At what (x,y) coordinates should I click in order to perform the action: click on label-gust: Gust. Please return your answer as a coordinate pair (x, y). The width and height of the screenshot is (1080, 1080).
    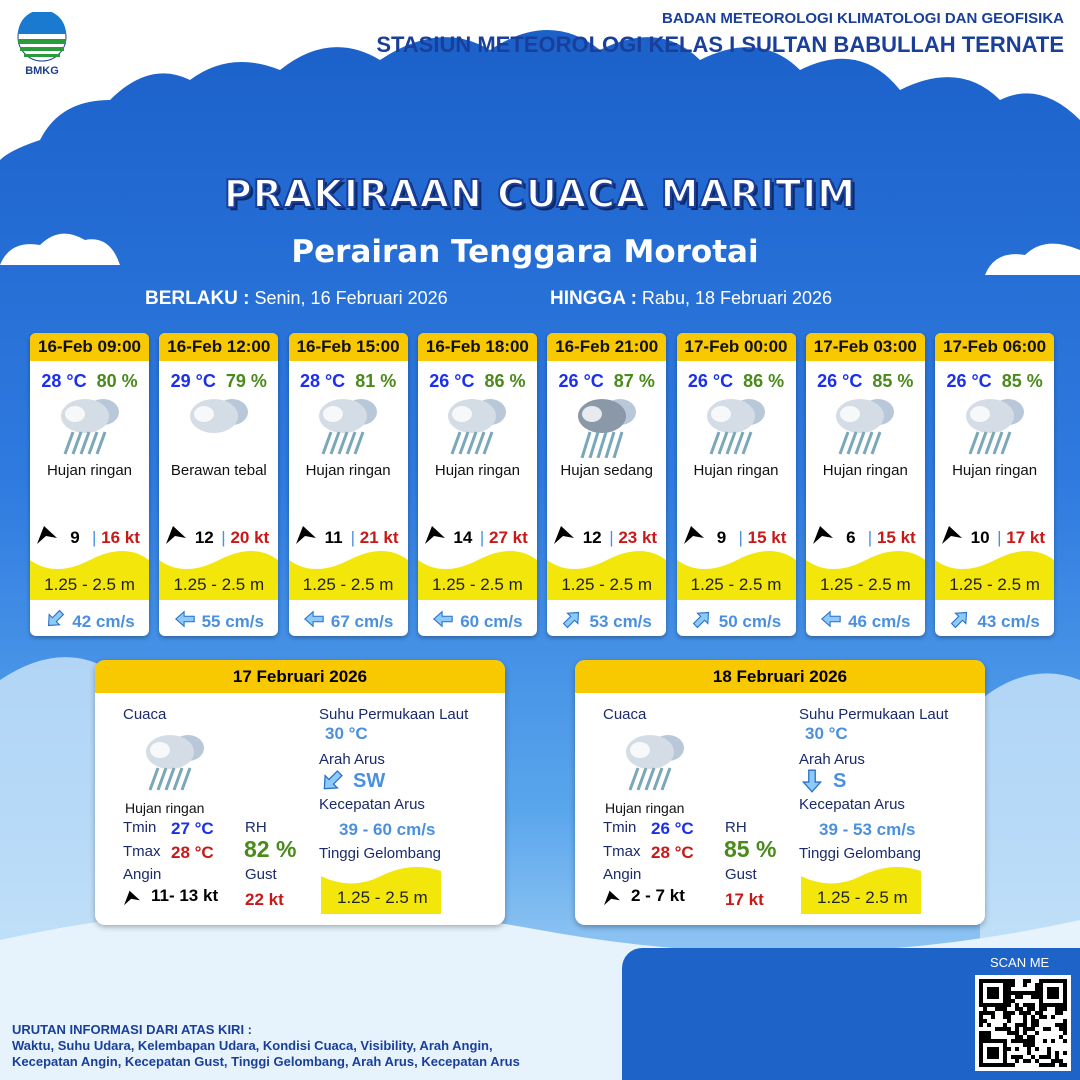
    Looking at the image, I should click on (261, 874).